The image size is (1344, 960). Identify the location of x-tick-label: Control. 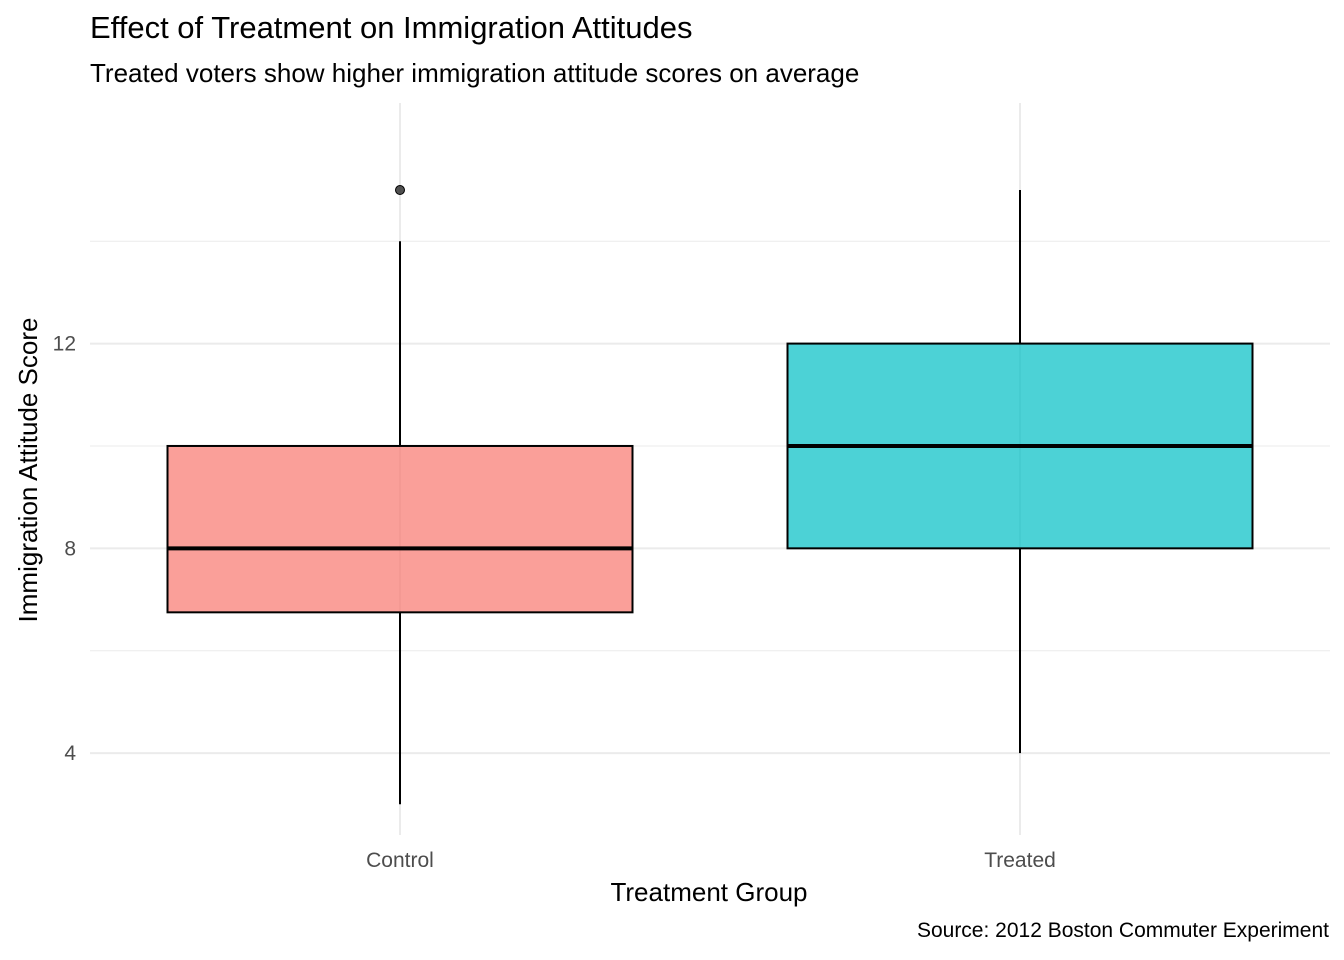
(400, 860).